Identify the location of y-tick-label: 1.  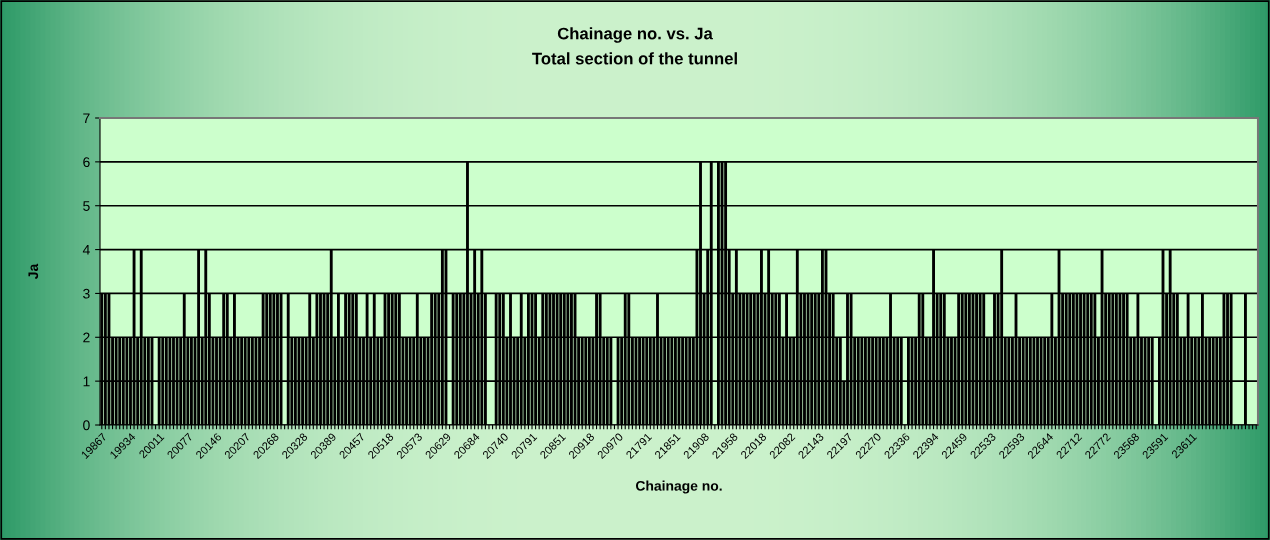
(86, 381).